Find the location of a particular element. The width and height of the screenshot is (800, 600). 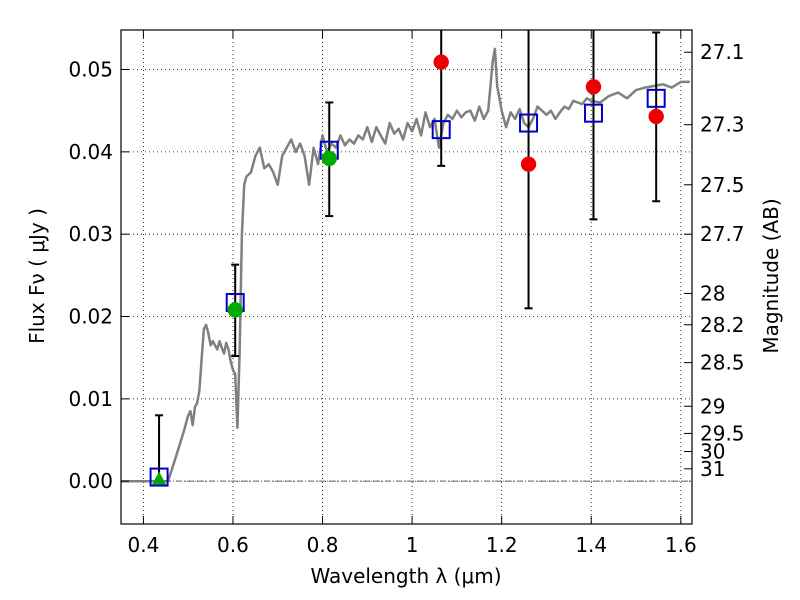

detection-triangle is located at coordinates (159, 478).